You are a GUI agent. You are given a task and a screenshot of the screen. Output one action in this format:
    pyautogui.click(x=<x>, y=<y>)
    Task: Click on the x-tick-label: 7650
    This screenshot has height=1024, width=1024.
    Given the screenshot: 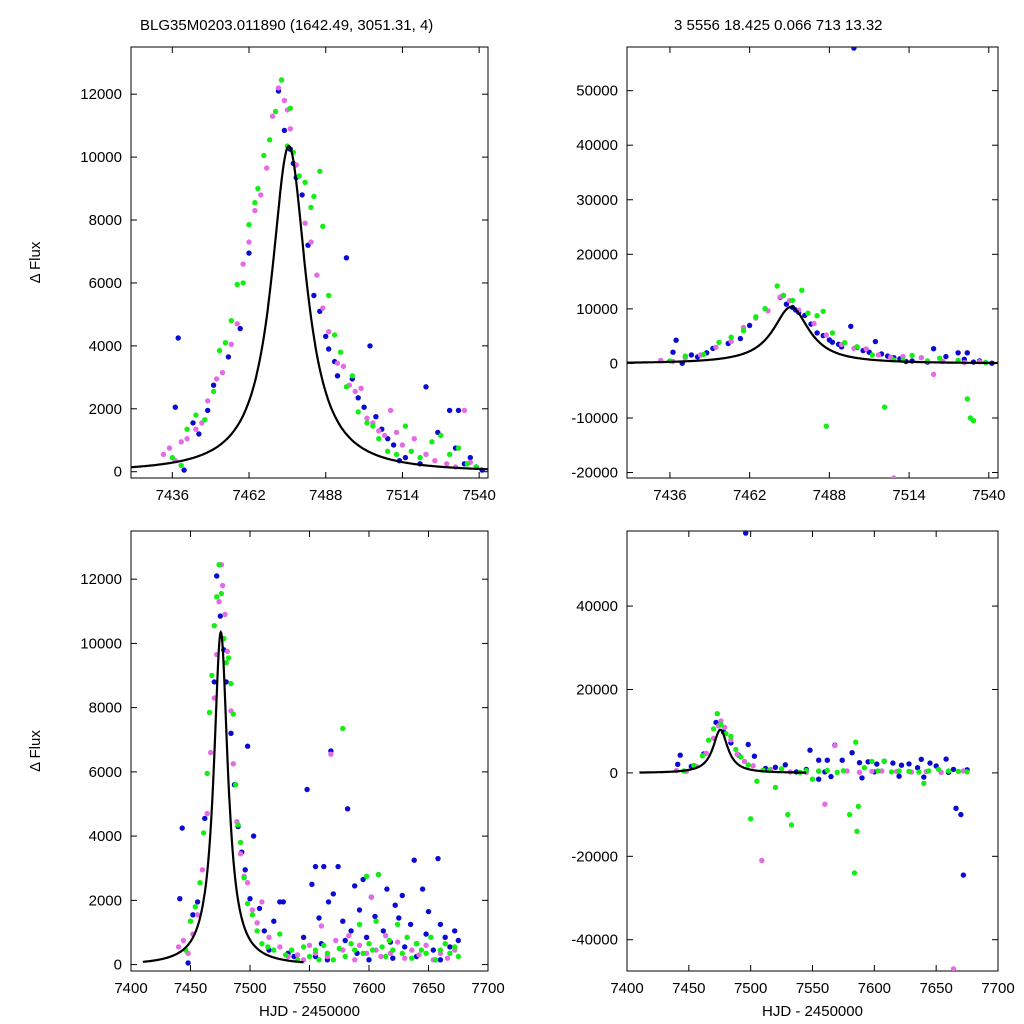 What is the action you would take?
    pyautogui.click(x=428, y=988)
    